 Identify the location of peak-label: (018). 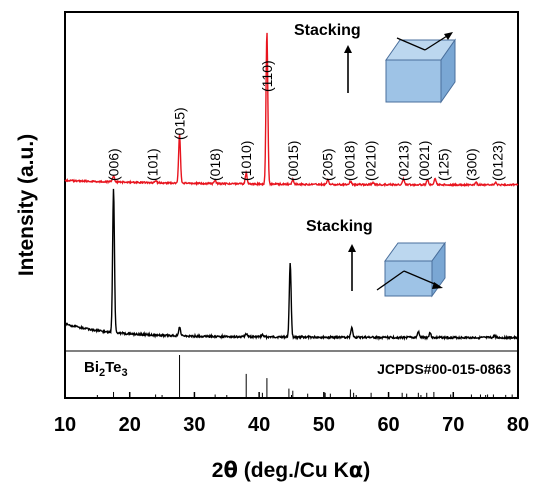
(215, 164).